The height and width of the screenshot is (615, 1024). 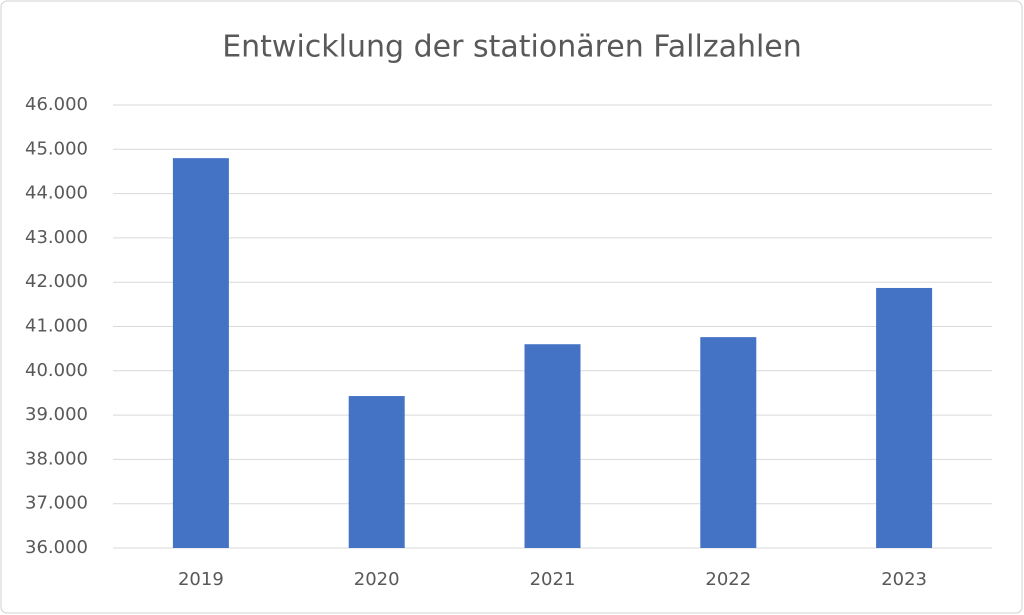 I want to click on y-tick-label: 36.000, so click(x=56, y=547).